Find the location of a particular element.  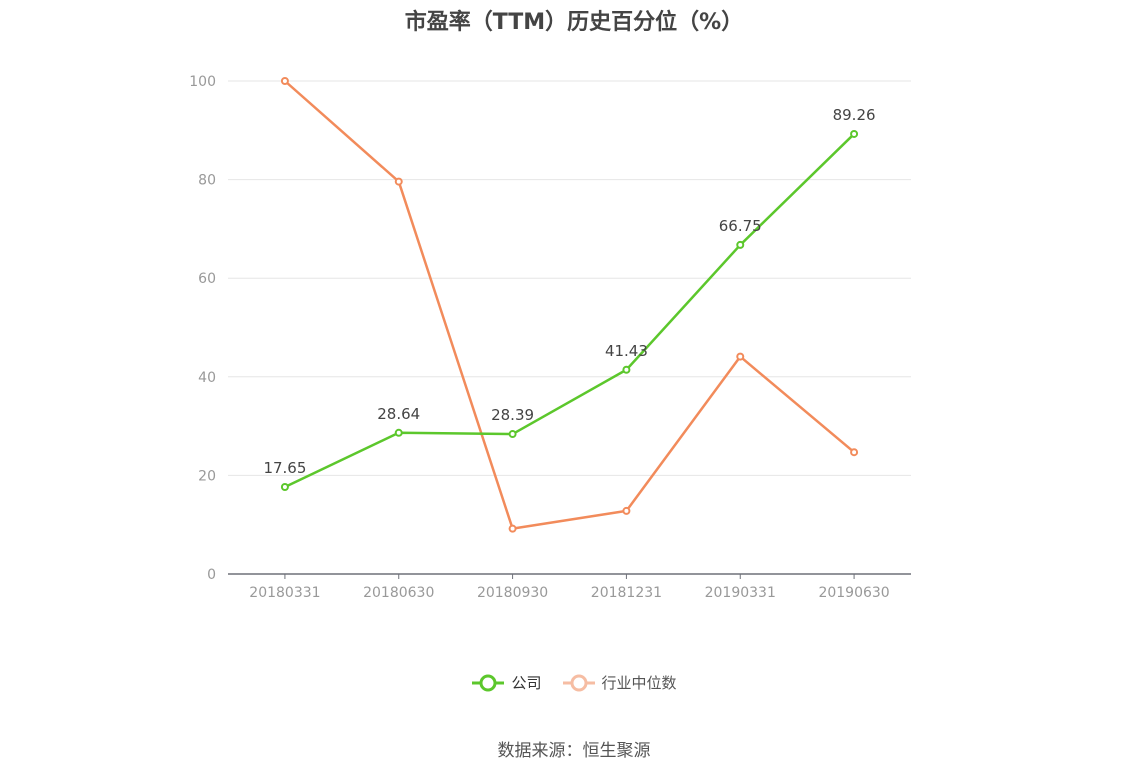

y-tick-label: 100 is located at coordinates (202, 82).